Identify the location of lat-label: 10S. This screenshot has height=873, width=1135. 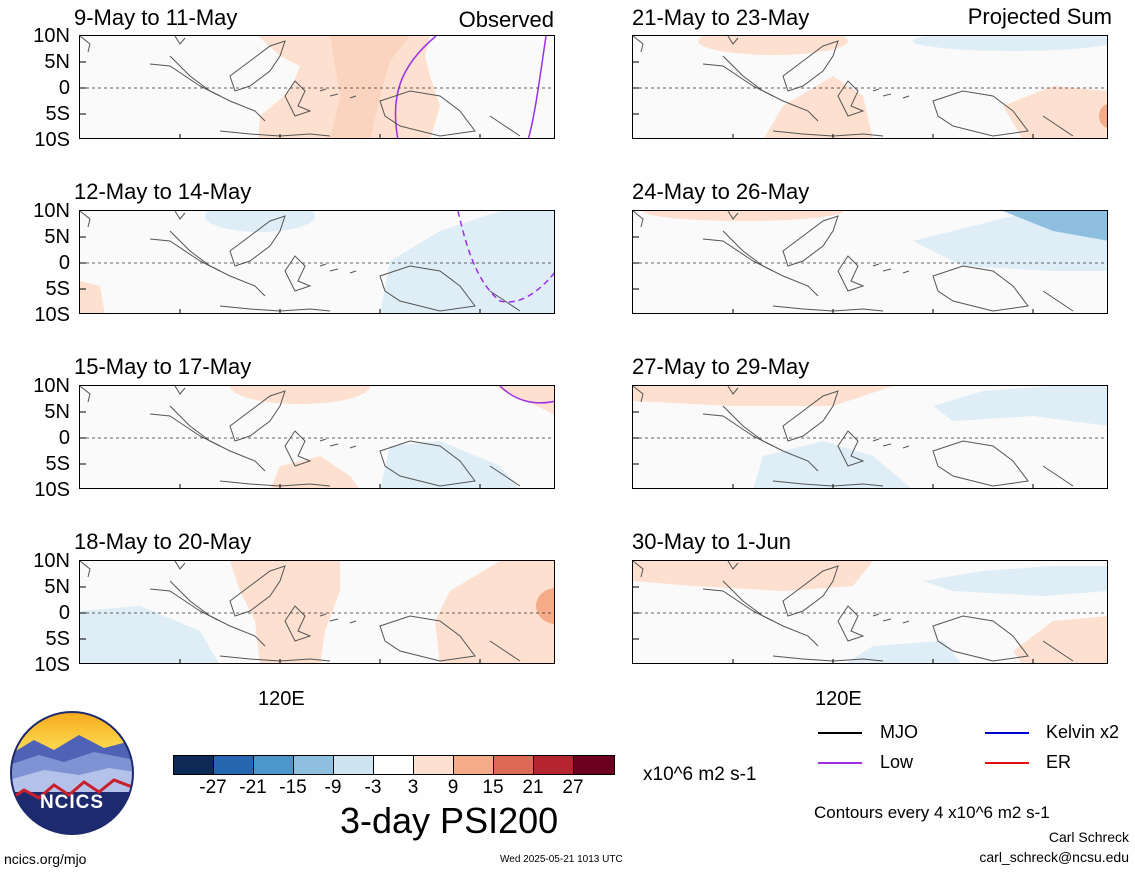
(52, 490).